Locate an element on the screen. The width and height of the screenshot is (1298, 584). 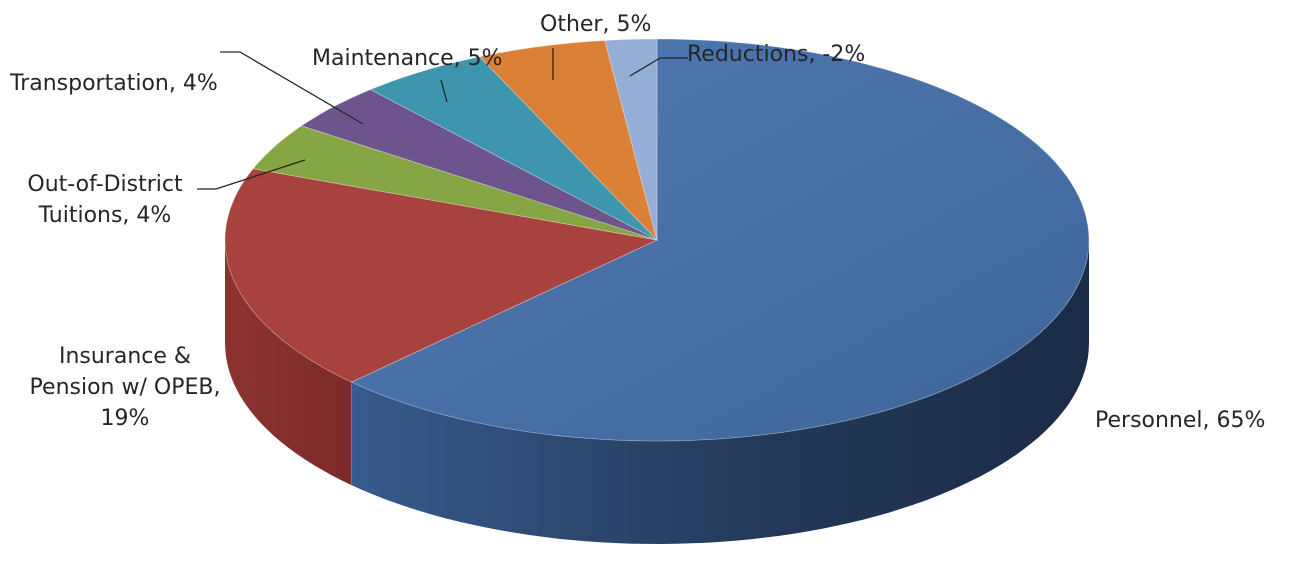
slice-reductions is located at coordinates (631, 139).